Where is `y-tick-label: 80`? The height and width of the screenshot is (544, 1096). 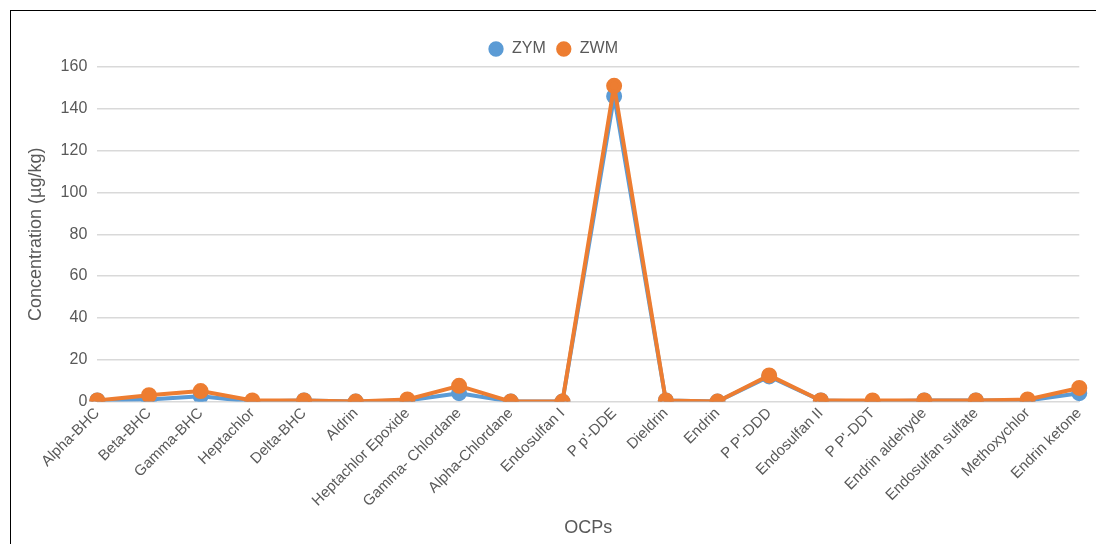 y-tick-label: 80 is located at coordinates (78, 233).